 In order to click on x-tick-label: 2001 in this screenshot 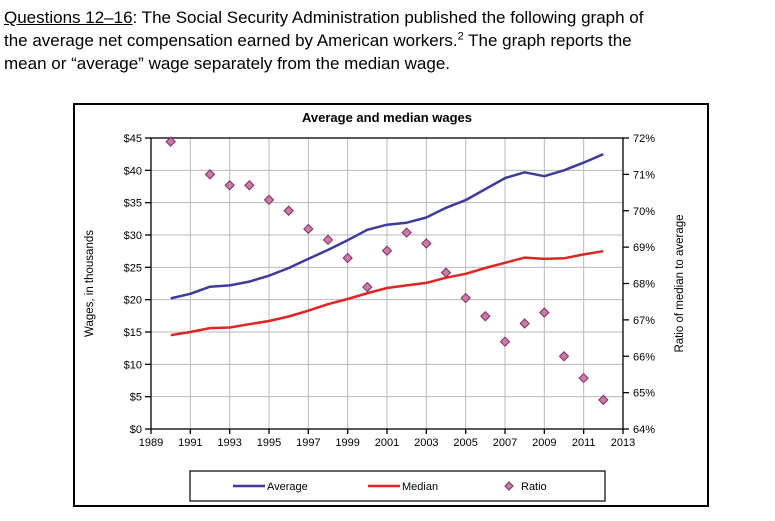, I will do `click(387, 443)`.